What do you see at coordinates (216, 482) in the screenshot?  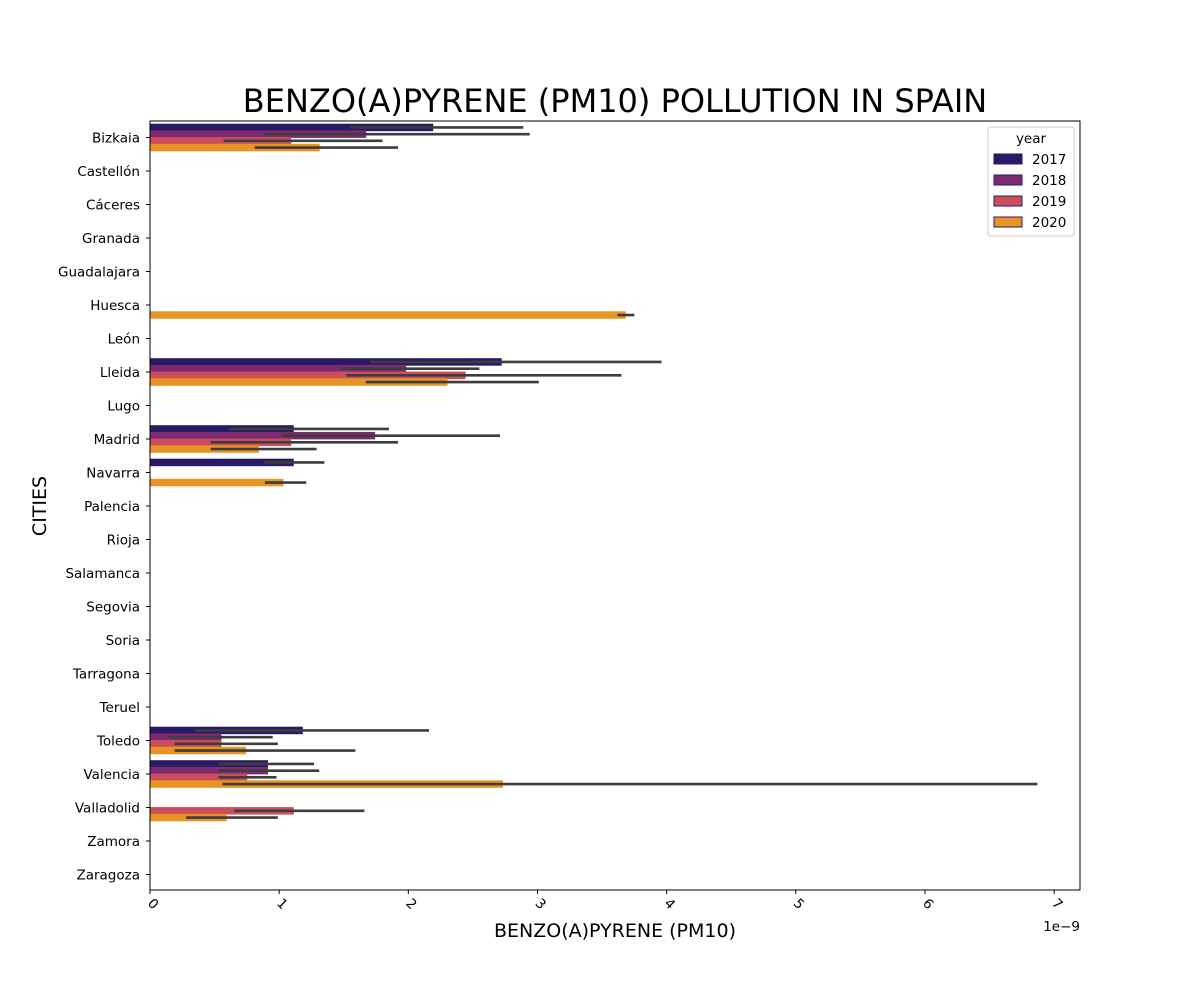 I see `bar-2020-navarra` at bounding box center [216, 482].